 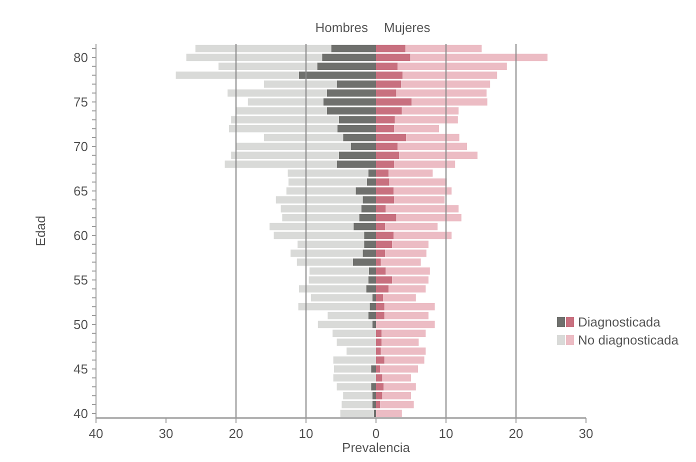 I want to click on y-tick-label: 50, so click(x=81, y=324).